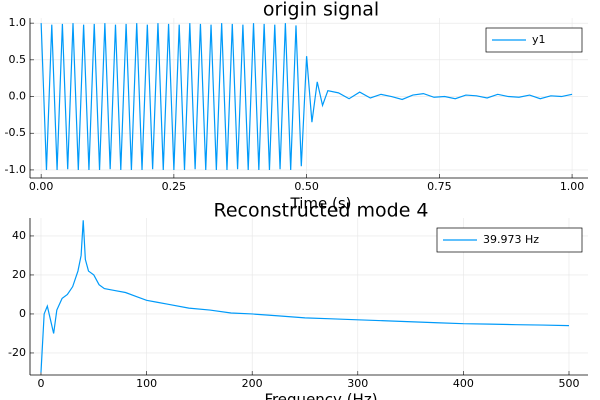  Describe the element at coordinates (19, 235) in the screenshot. I see `y-tick-label: 40` at that location.